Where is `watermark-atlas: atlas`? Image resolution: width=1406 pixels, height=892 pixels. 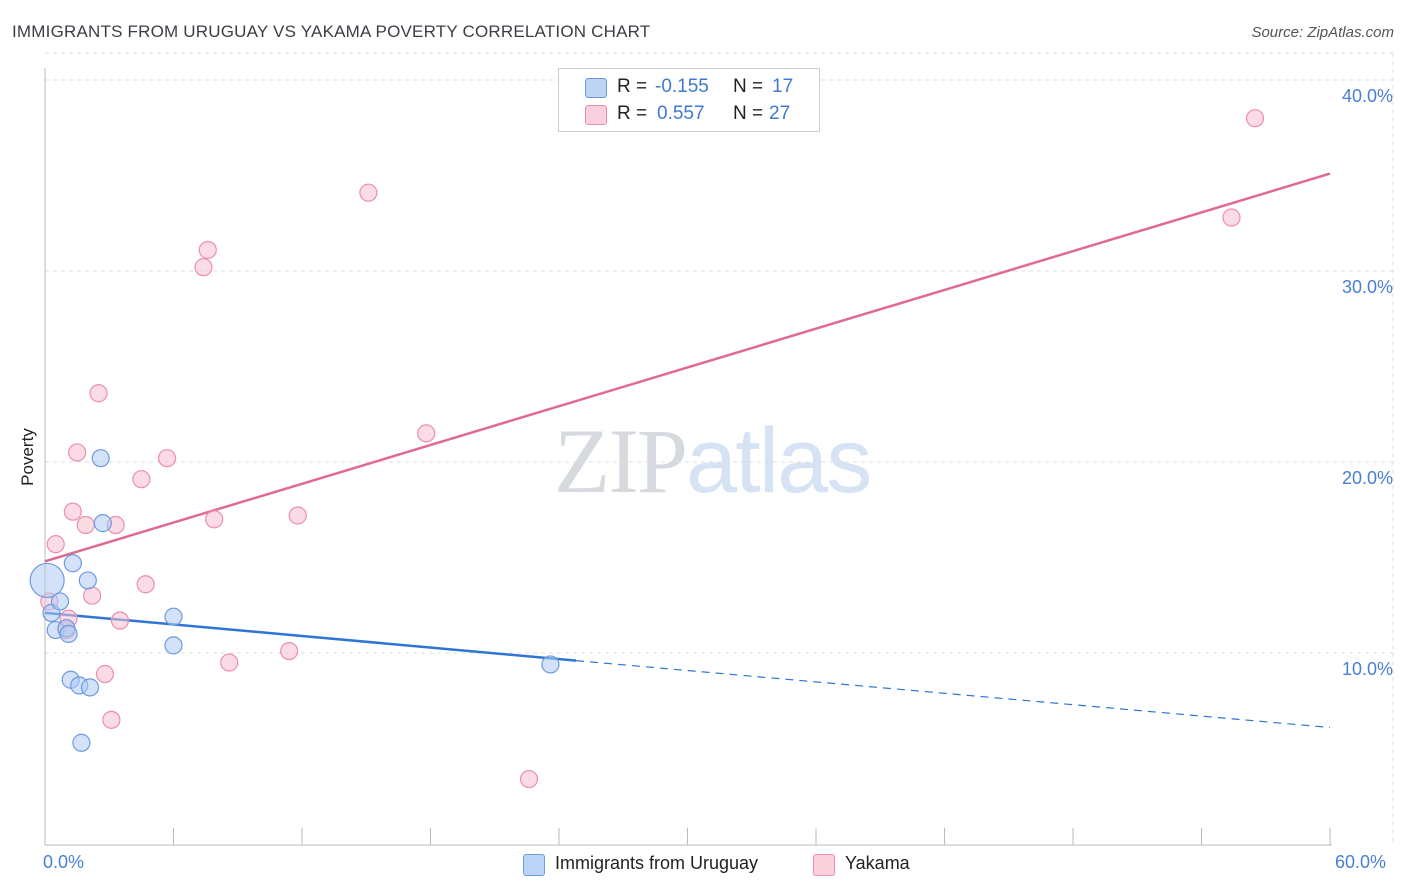
watermark-atlas: atlas is located at coordinates (779, 461).